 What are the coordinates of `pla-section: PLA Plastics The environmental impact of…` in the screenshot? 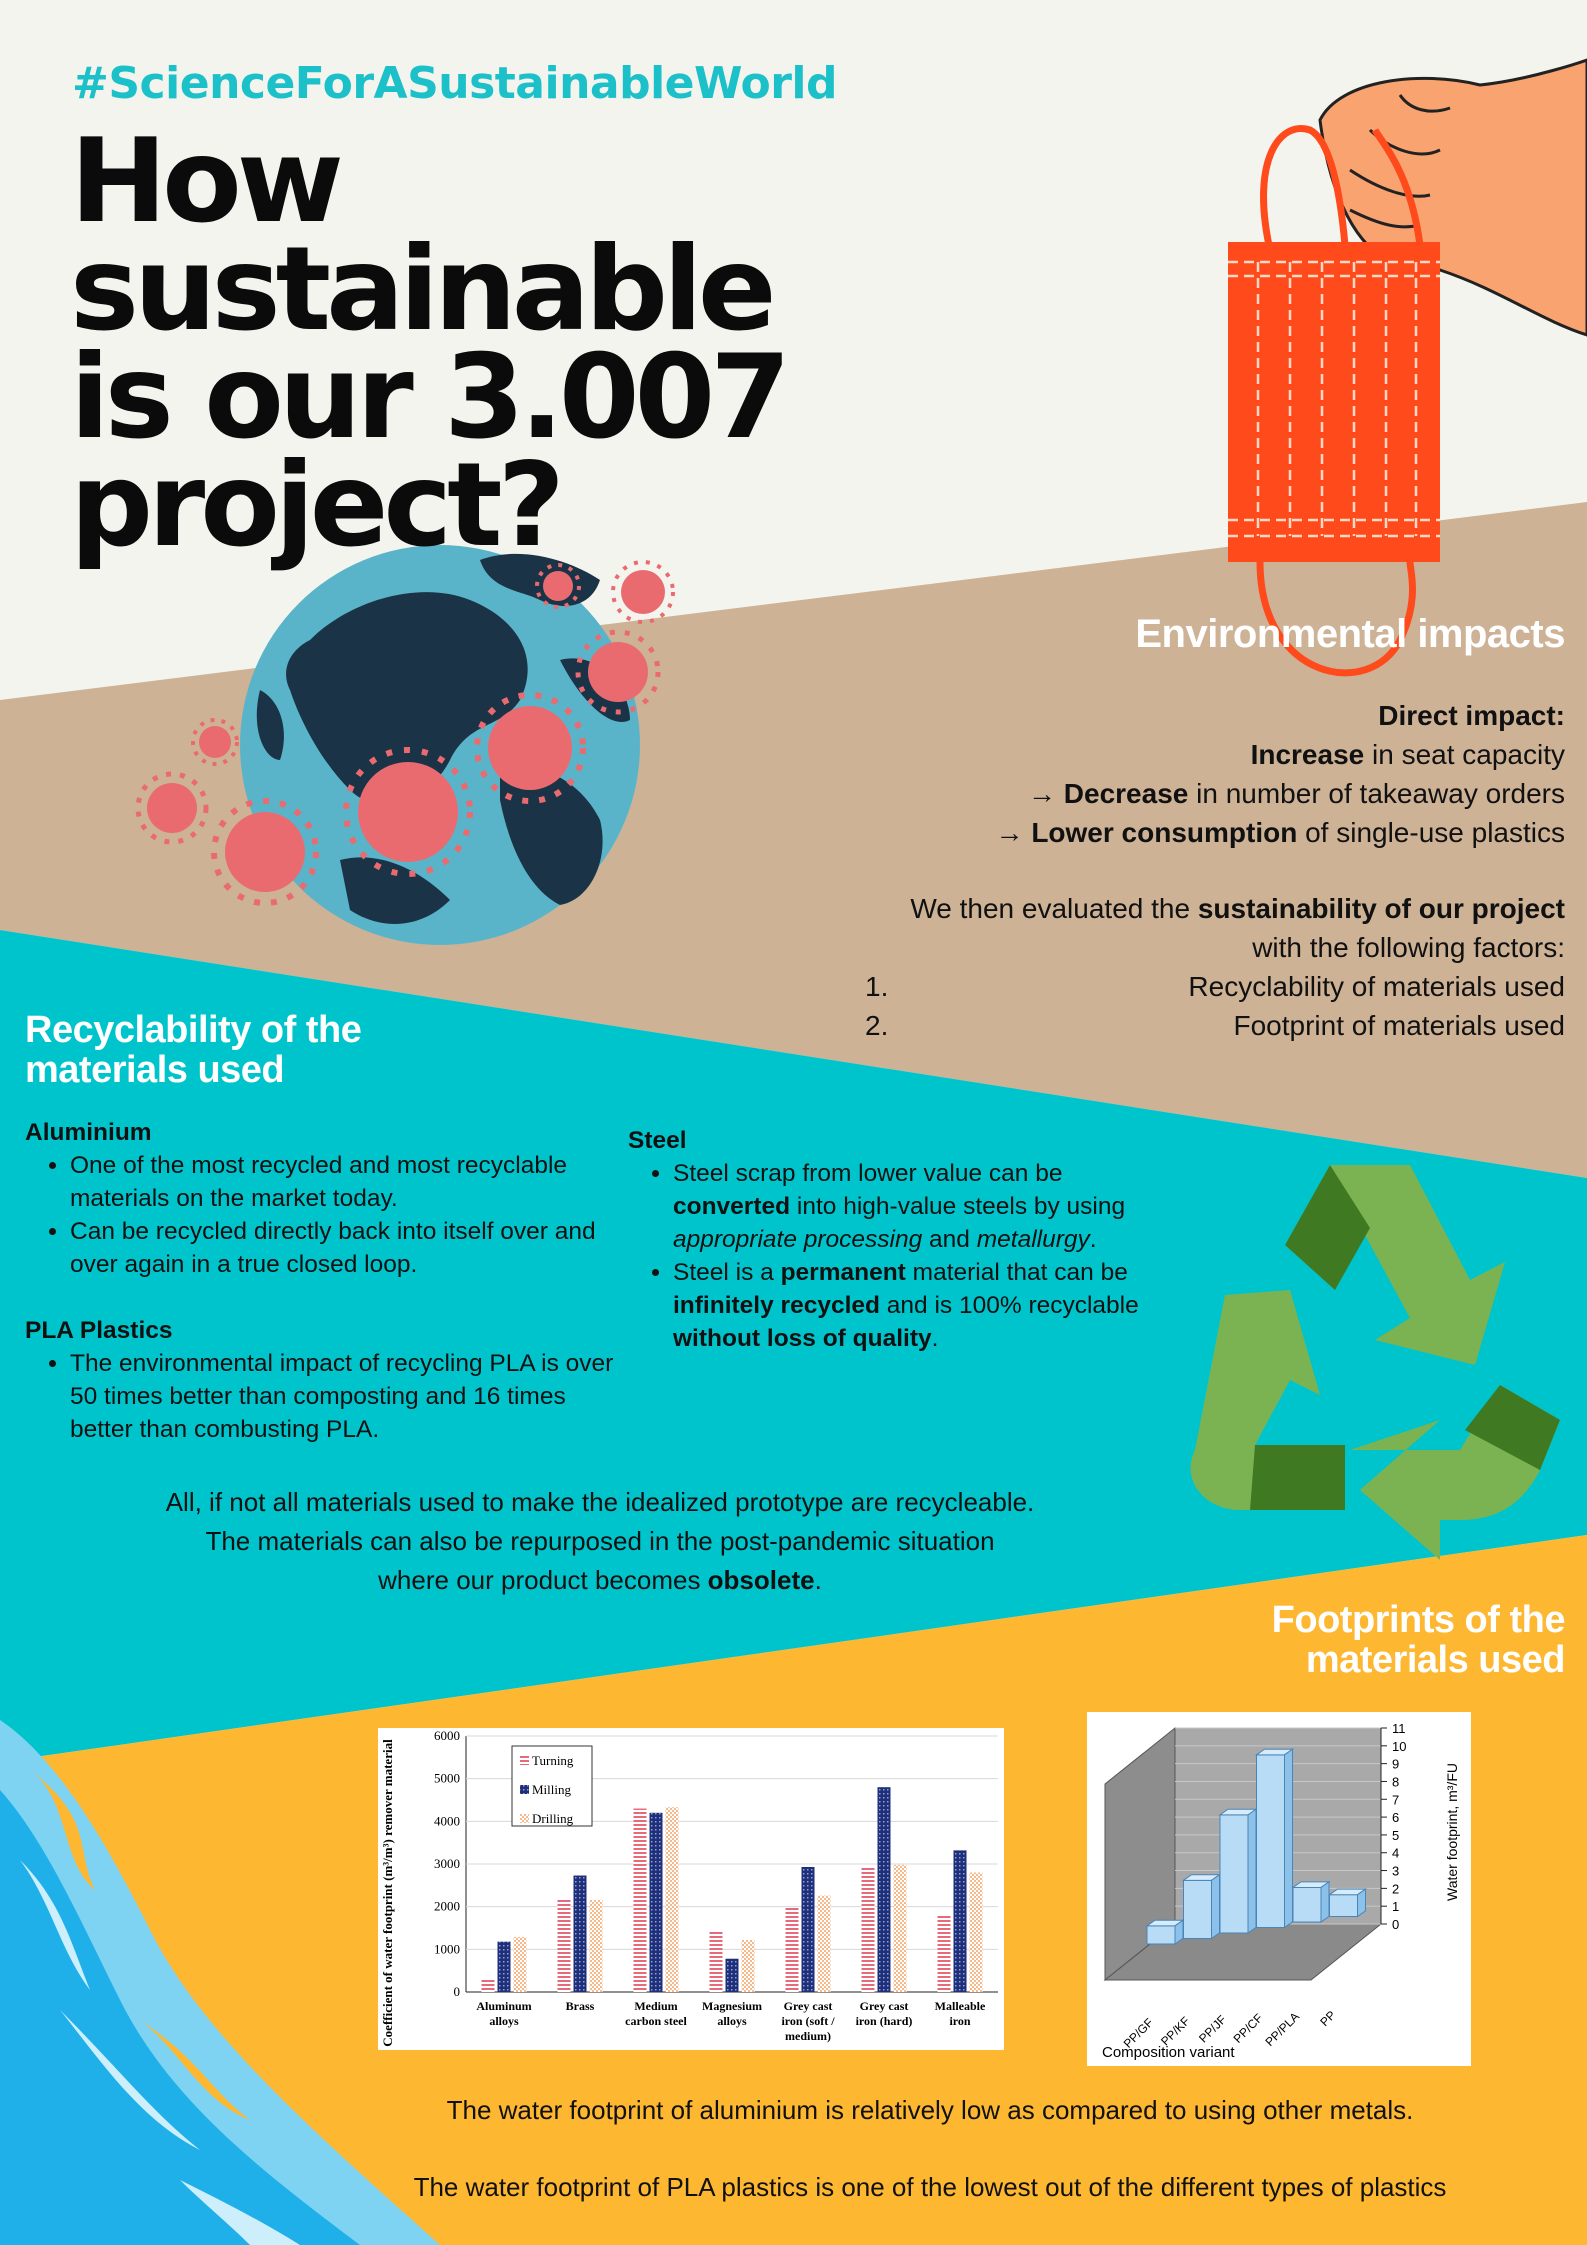 It's located at (320, 1380).